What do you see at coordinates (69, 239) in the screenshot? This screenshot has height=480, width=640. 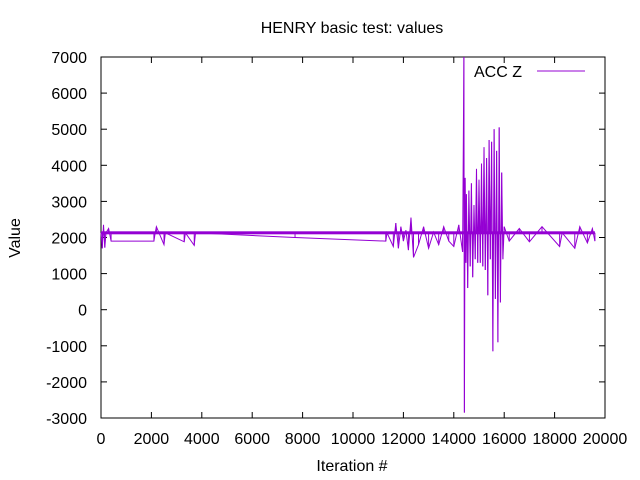 I see `y-tick-label: 2000` at bounding box center [69, 239].